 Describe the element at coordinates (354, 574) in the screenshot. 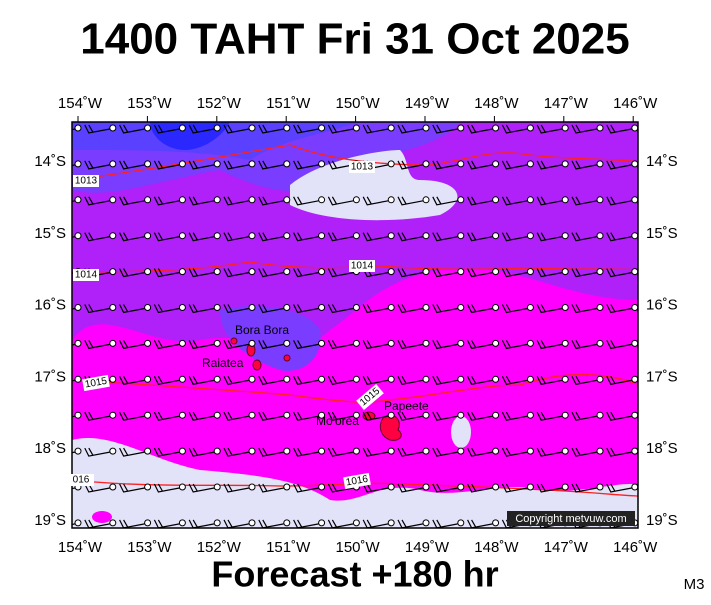

I see `forecast-label: Forecast +180 hr` at that location.